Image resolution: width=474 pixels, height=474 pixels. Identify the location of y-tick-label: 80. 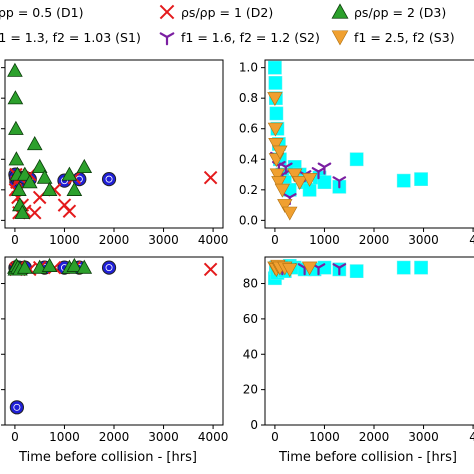
(250, 284).